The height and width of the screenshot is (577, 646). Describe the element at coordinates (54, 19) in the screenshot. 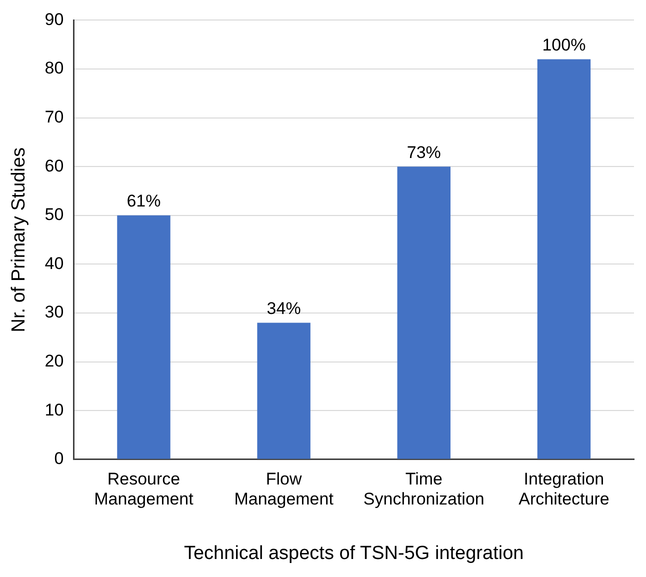

I see `y-tick-label: 90` at that location.